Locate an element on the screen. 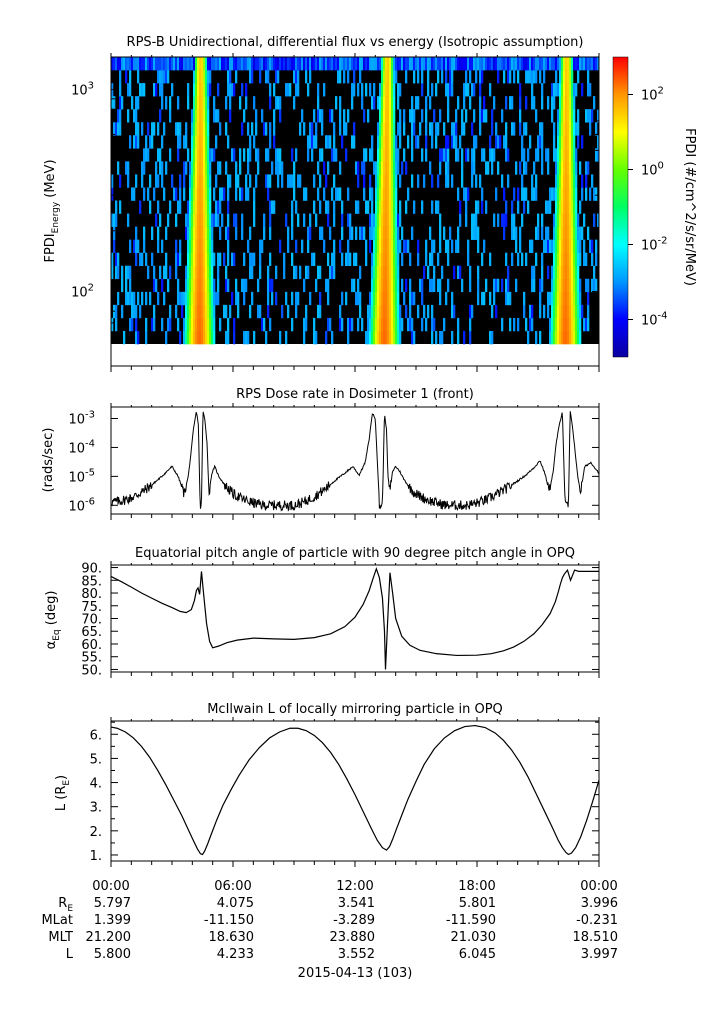 The height and width of the screenshot is (1019, 725). panel-2-x-ticks is located at coordinates (355, 461).